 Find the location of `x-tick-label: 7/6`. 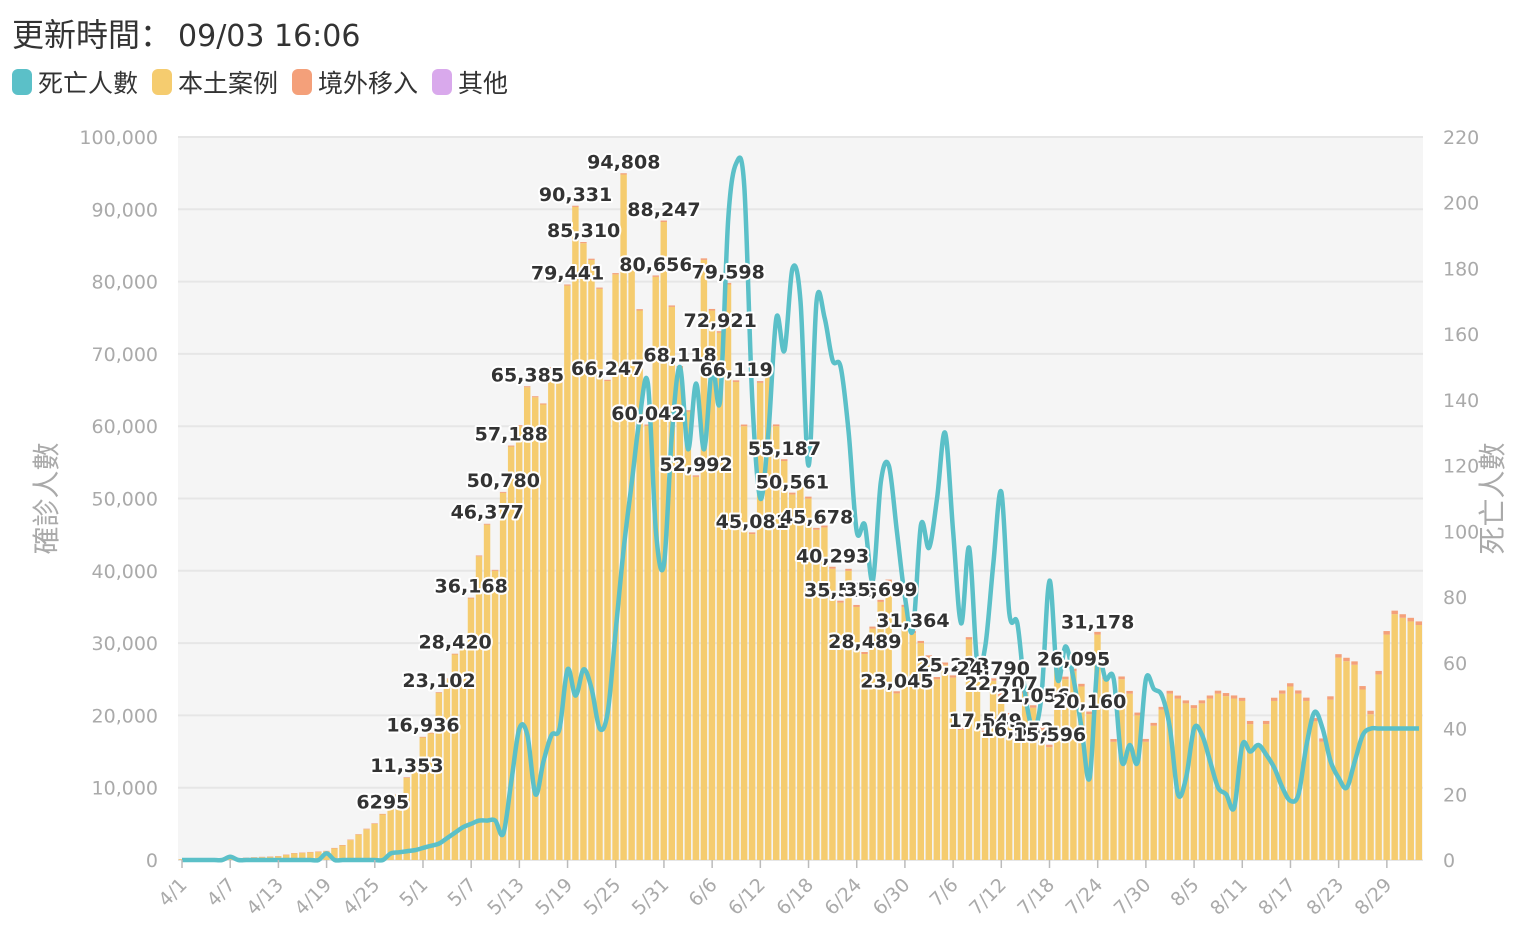

x-tick-label: 7/6 is located at coordinates (943, 892).